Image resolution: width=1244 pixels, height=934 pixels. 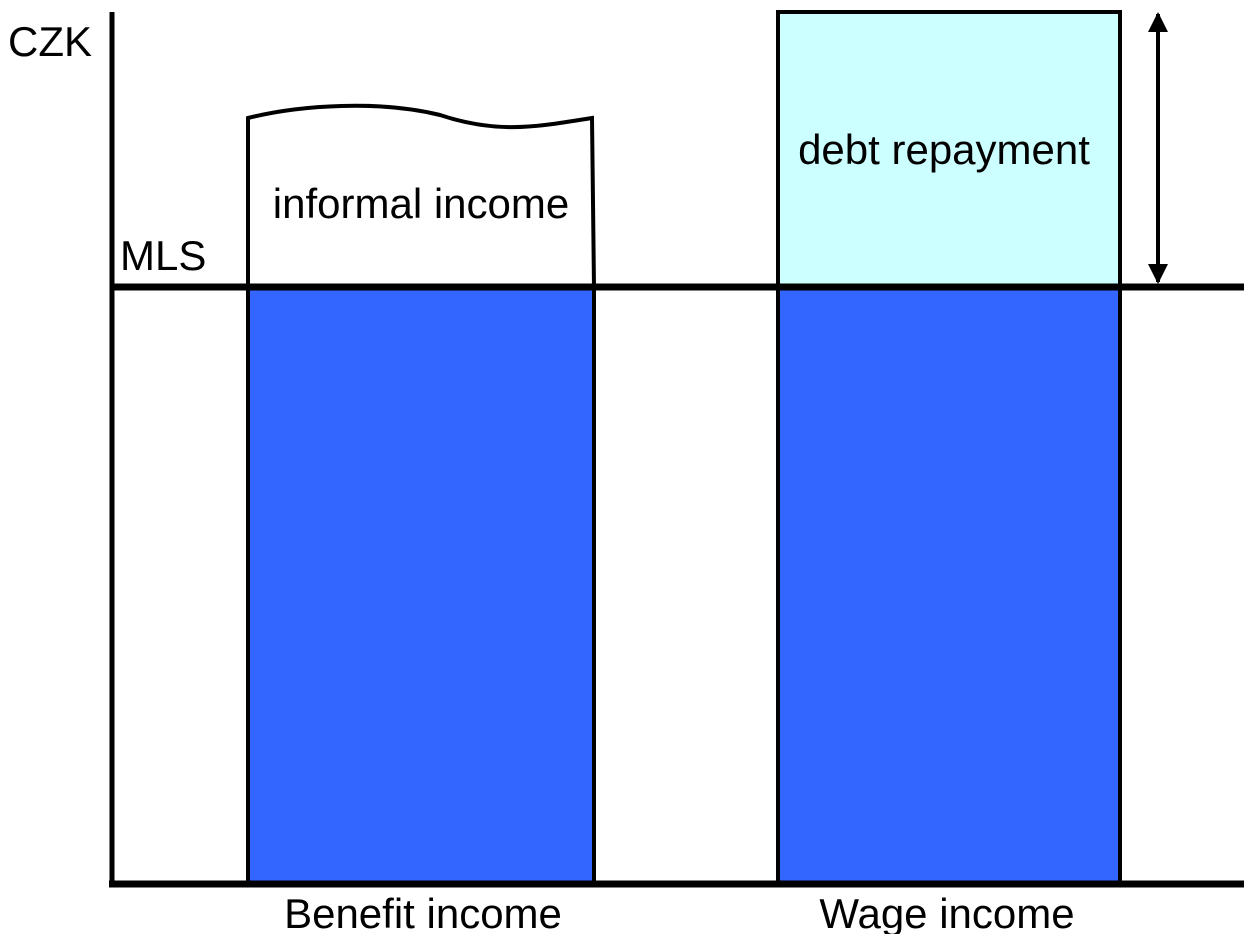 What do you see at coordinates (163, 255) in the screenshot?
I see `reference-line-label: MLS` at bounding box center [163, 255].